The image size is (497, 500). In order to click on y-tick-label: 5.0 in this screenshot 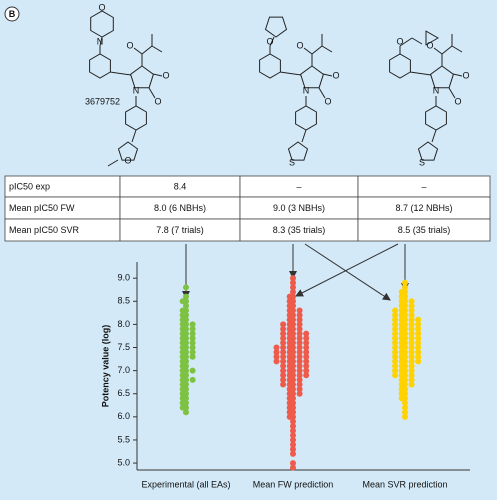, I will do `click(123, 462)`.